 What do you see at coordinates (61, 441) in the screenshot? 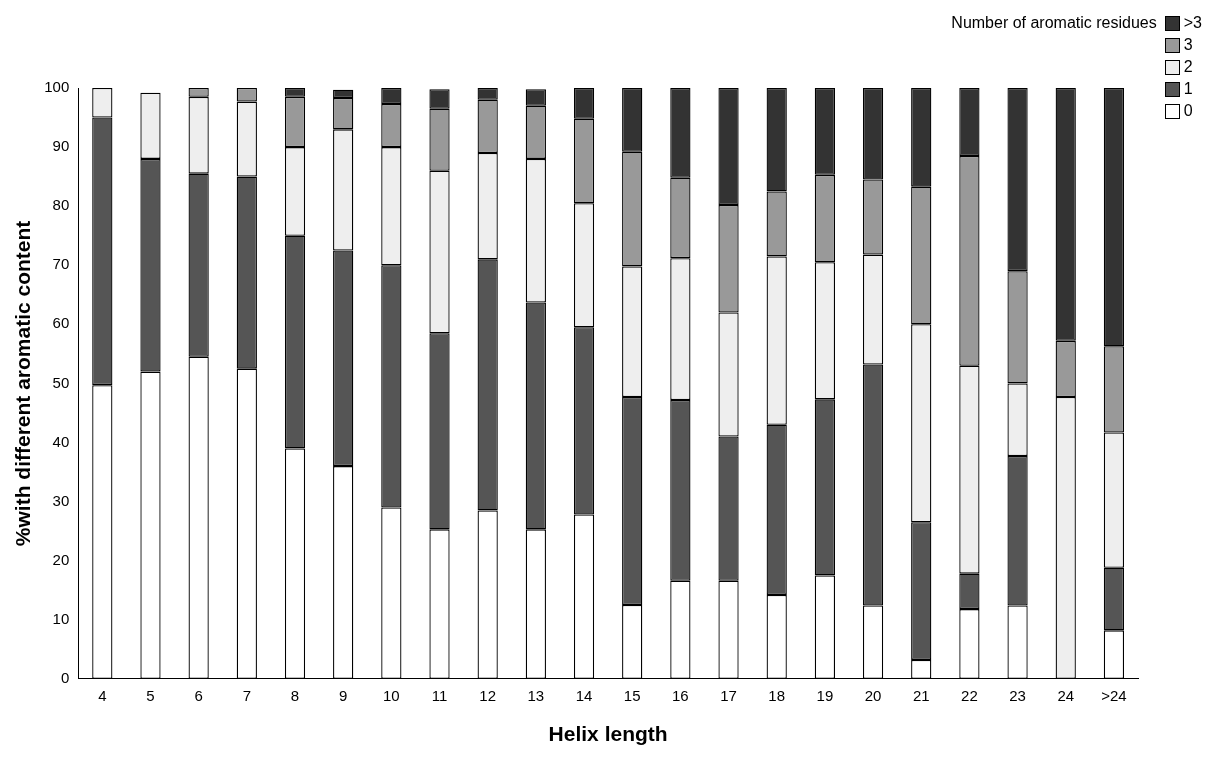
I see `y-tick-label: 40` at bounding box center [61, 441].